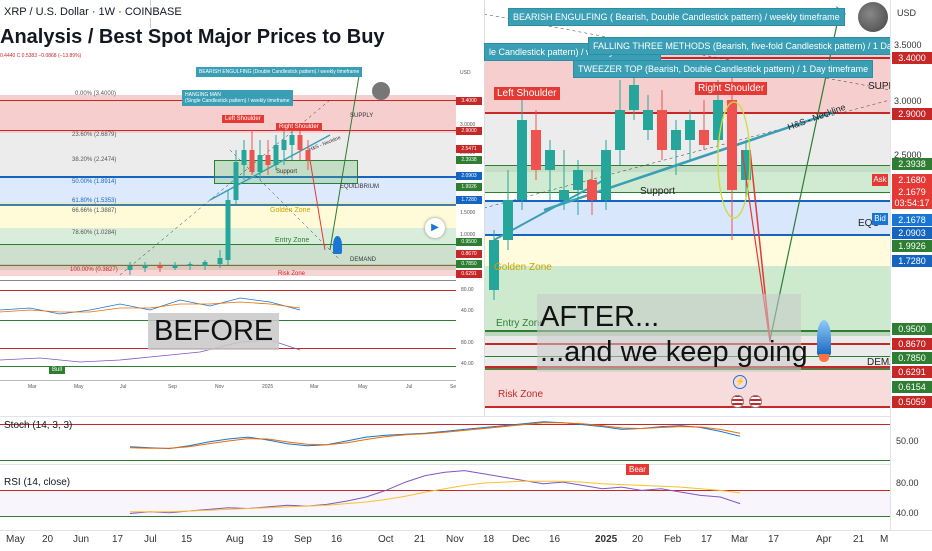  Describe the element at coordinates (740, 539) in the screenshot. I see `x-tick: Mar` at that location.